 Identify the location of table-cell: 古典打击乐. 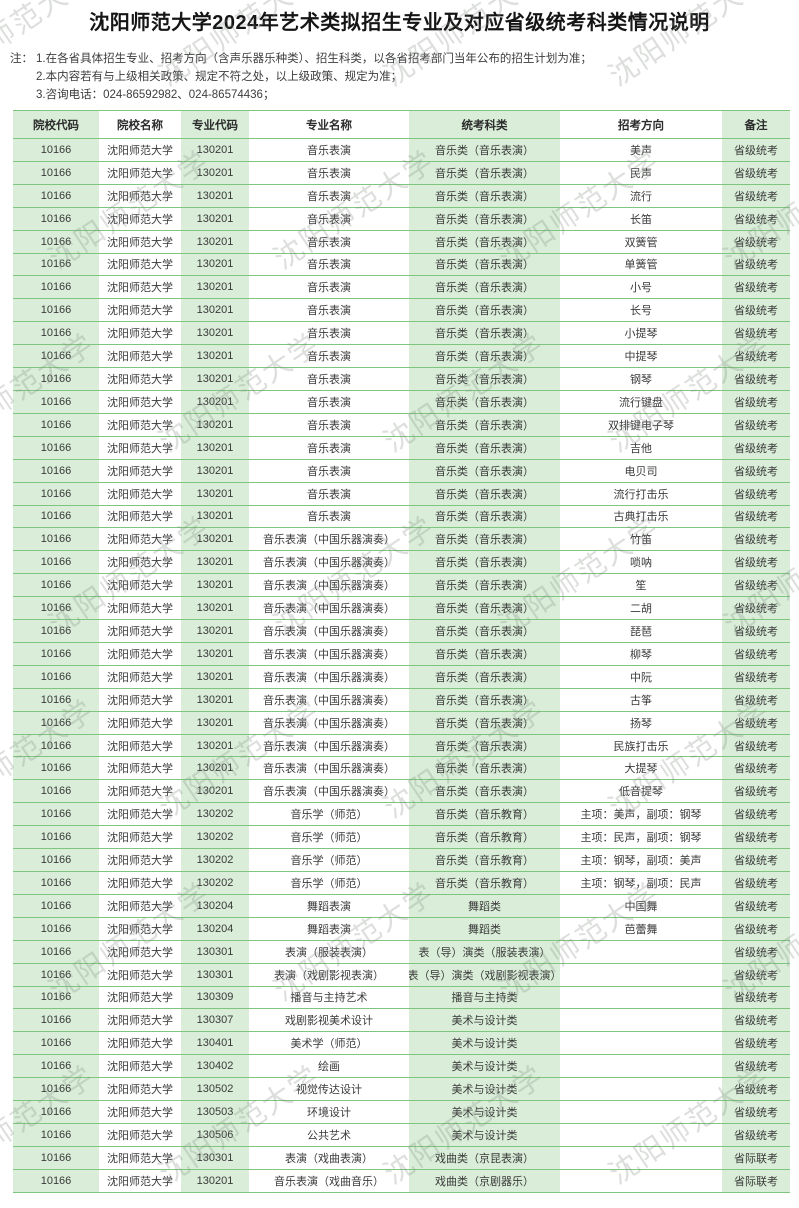
(641, 517).